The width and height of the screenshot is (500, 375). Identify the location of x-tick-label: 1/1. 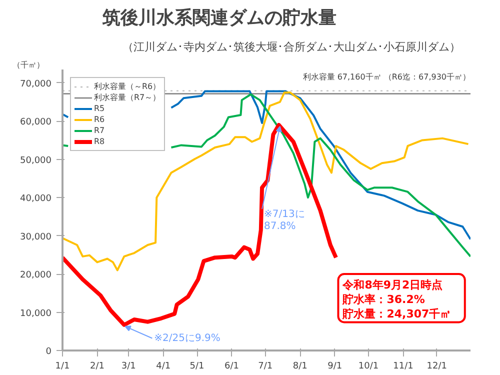
(62, 367).